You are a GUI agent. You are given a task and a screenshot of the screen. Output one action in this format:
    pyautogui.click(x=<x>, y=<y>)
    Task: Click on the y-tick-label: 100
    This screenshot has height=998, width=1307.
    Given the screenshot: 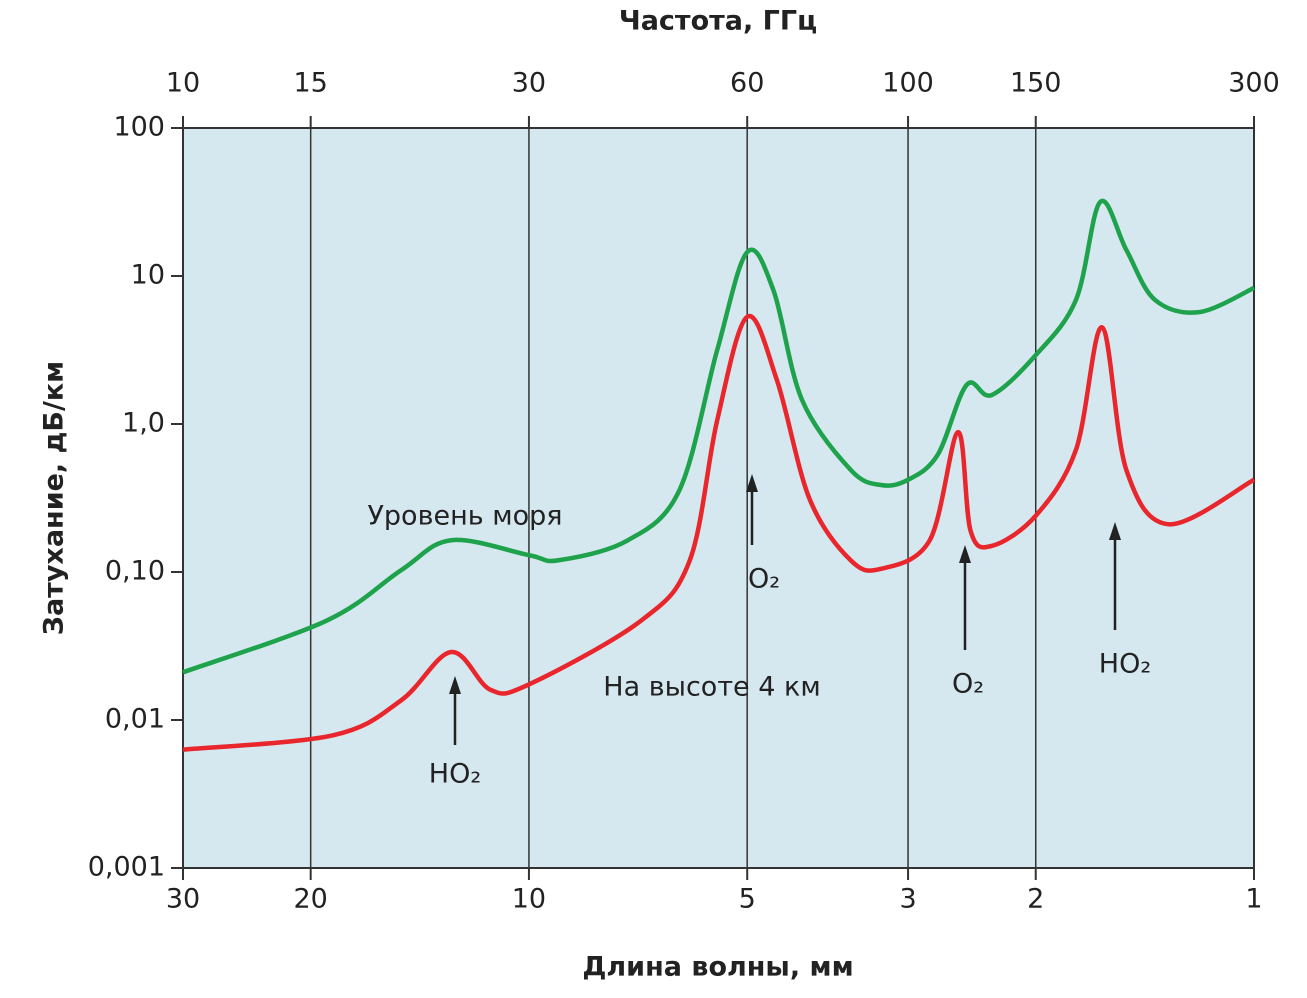 What is the action you would take?
    pyautogui.click(x=139, y=127)
    